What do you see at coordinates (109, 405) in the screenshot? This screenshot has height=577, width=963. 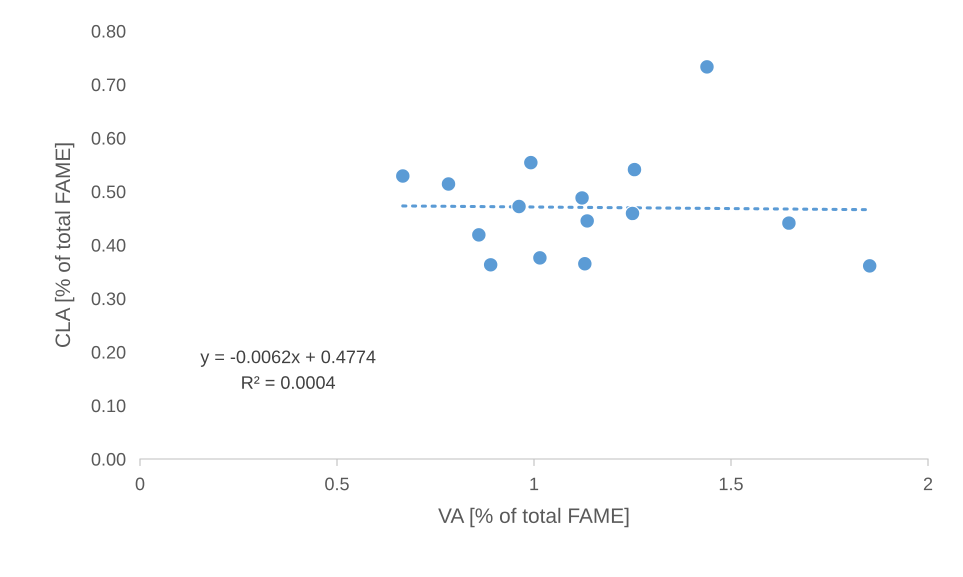 I see `y-tick-label: 0.10` at bounding box center [109, 405].